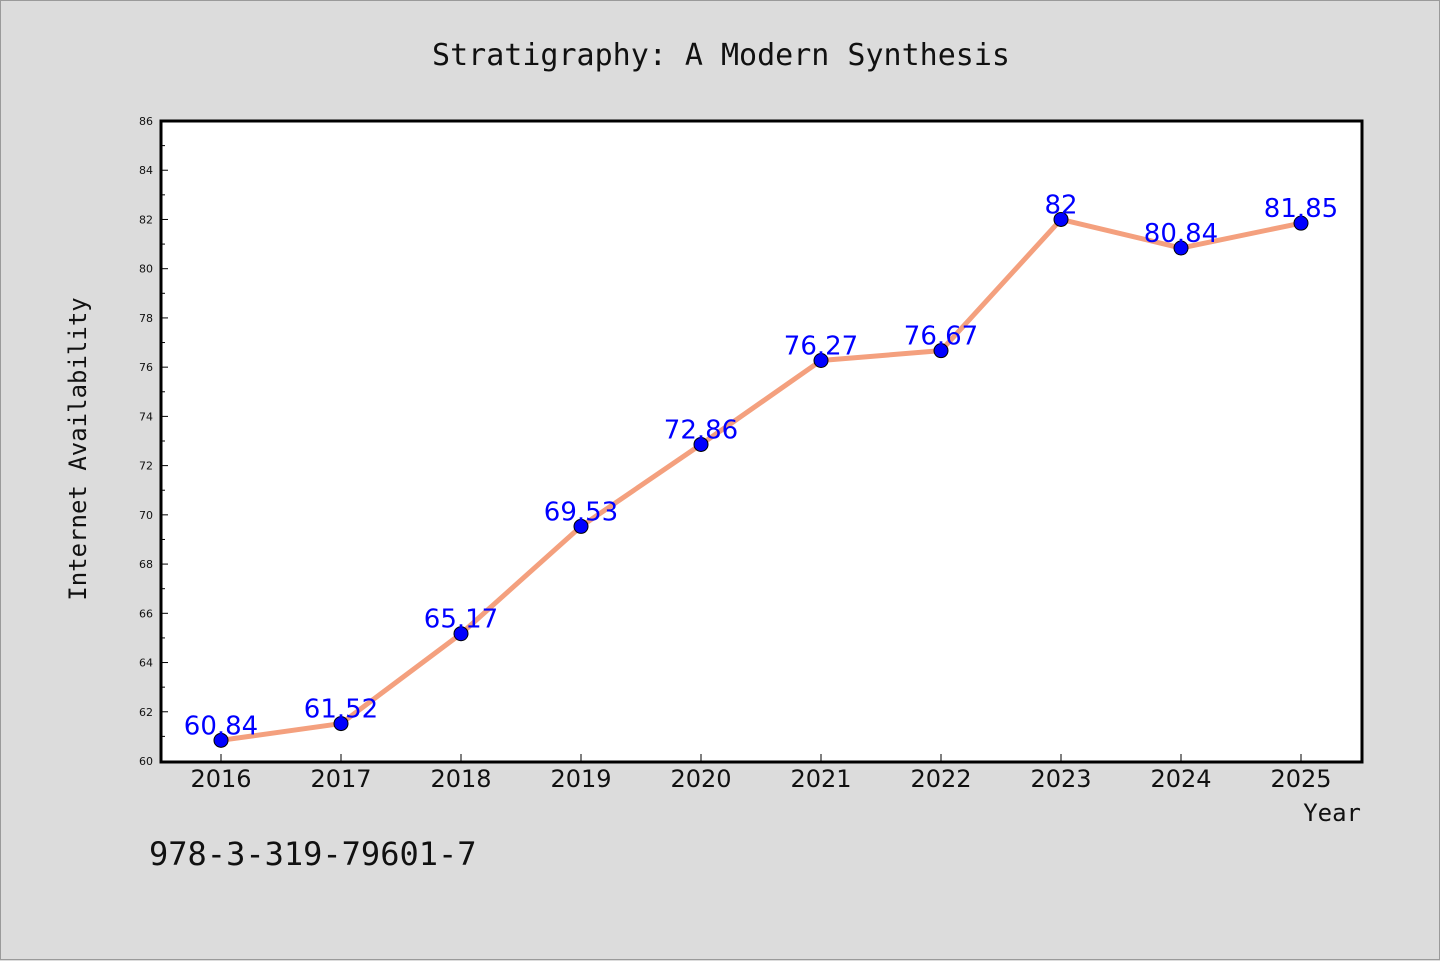 This screenshot has height=961, width=1440. Describe the element at coordinates (761, 773) in the screenshot. I see `x-axis: 2016 2017 2018 2019 2020 2021 2022 2023 2024 2025` at that location.